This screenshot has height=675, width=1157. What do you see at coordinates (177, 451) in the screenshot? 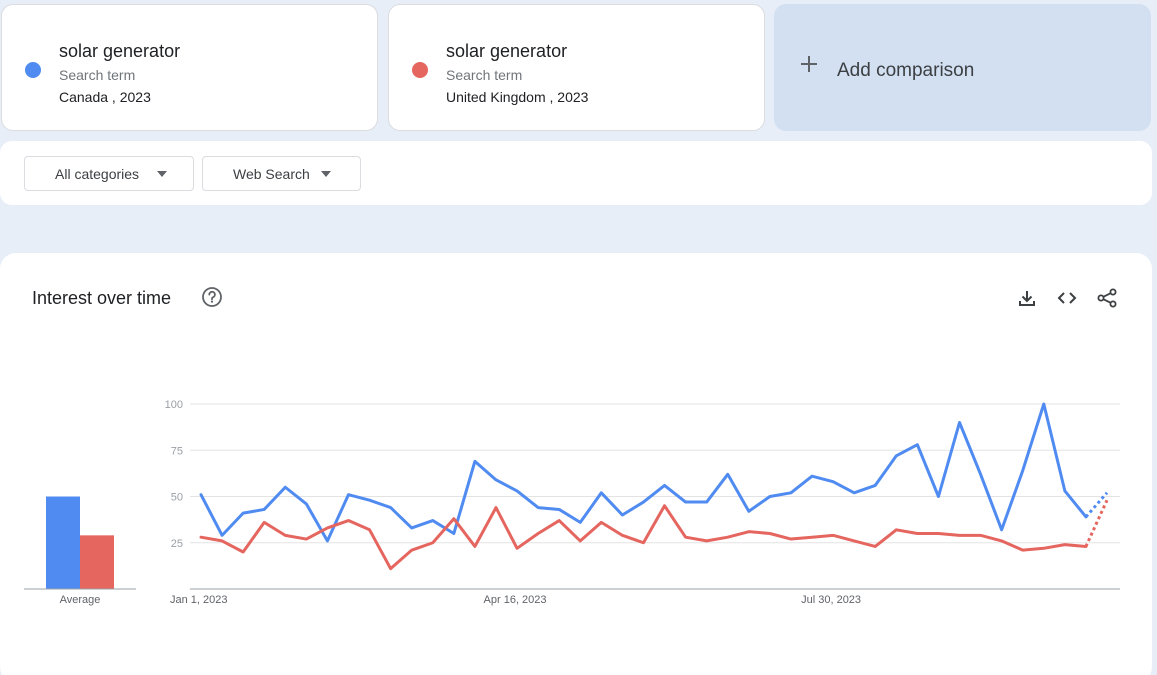
I see `y-tick-label: 75` at bounding box center [177, 451].